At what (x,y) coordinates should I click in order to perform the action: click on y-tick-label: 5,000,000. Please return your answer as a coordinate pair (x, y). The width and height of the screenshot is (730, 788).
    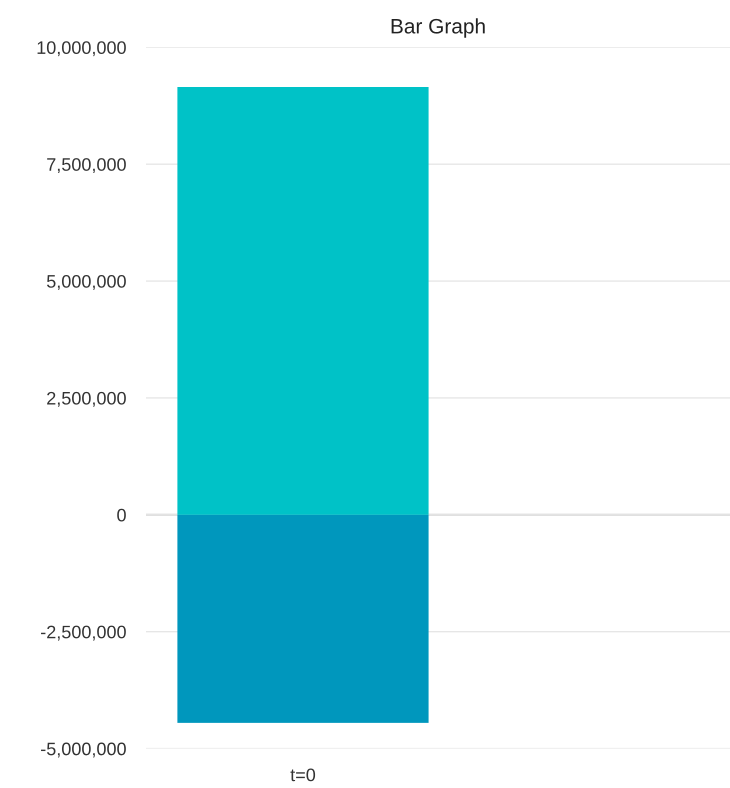
    Looking at the image, I should click on (86, 282).